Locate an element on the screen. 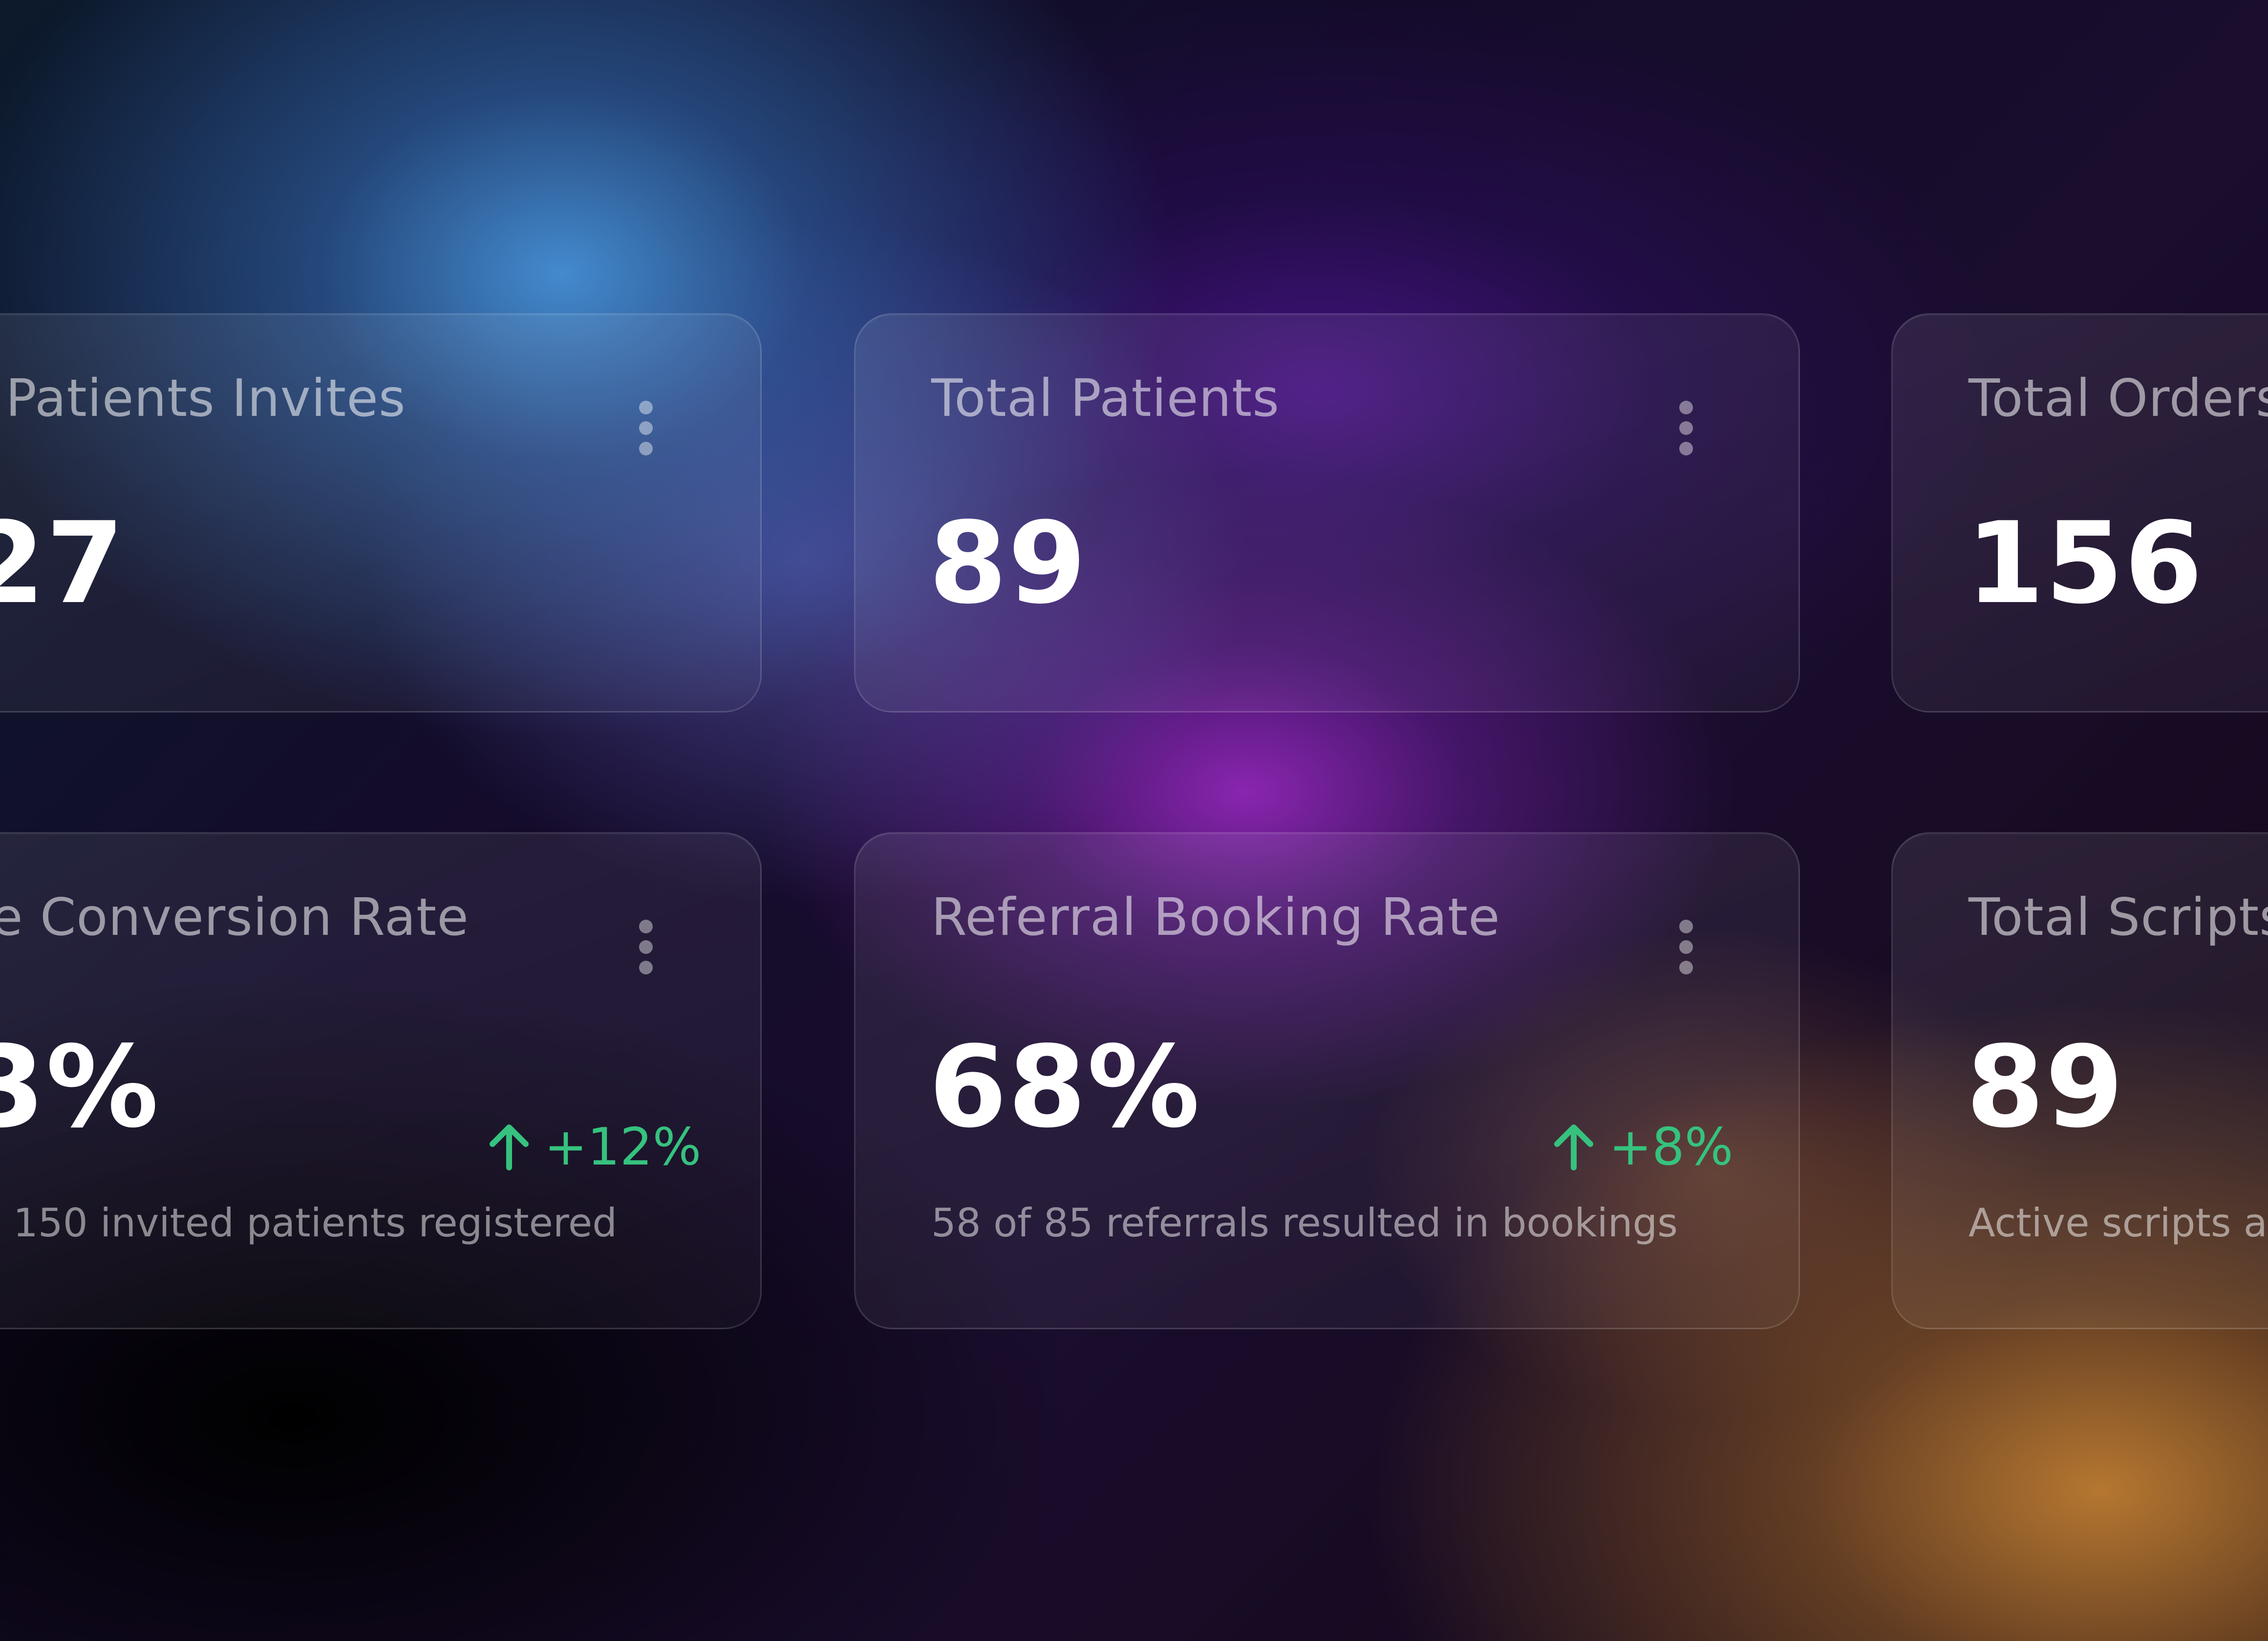 The image size is (2268, 1641). card-value: 68% is located at coordinates (1065, 1087).